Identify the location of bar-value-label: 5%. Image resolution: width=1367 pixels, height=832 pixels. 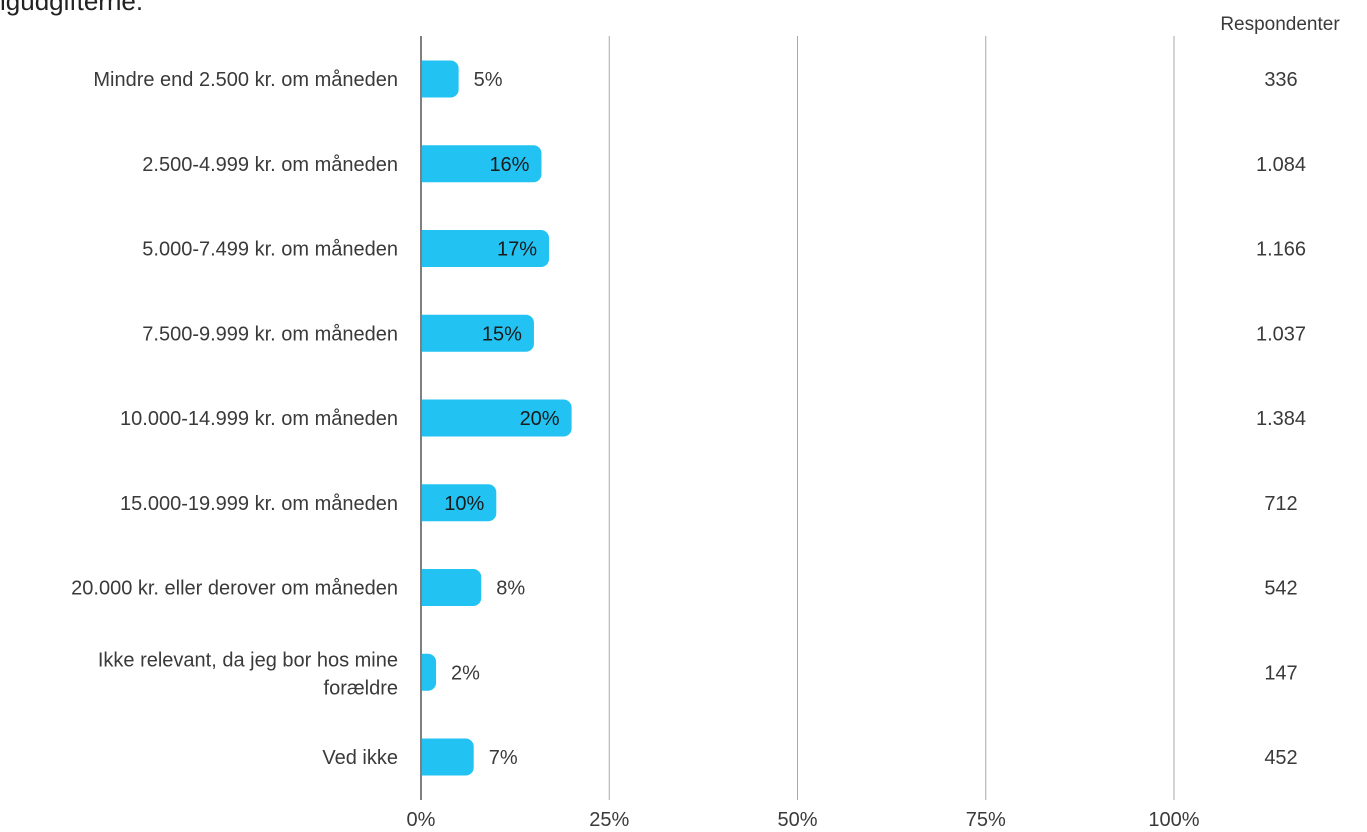
(488, 80).